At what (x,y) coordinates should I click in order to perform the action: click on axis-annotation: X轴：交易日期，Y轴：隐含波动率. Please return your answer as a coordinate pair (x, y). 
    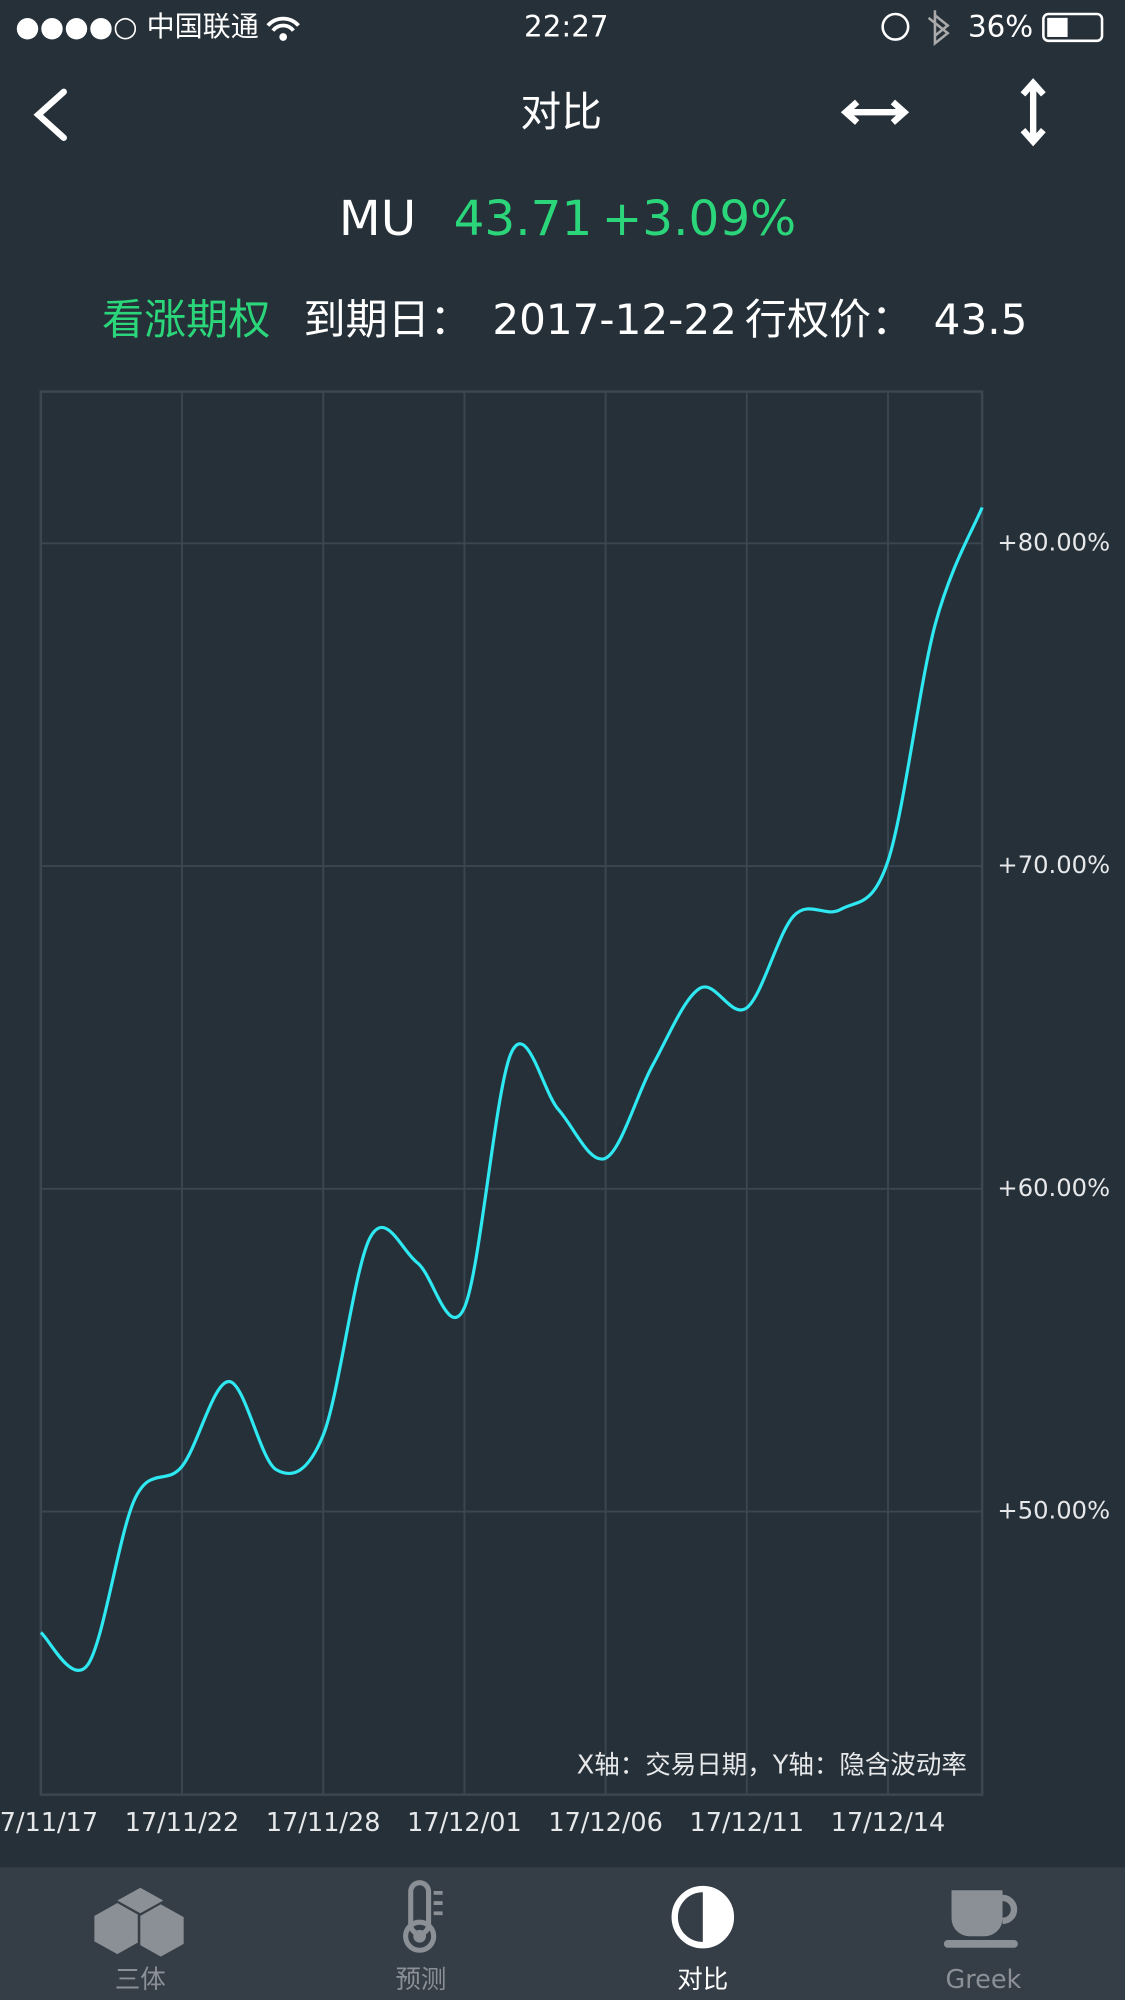
    Looking at the image, I should click on (772, 1766).